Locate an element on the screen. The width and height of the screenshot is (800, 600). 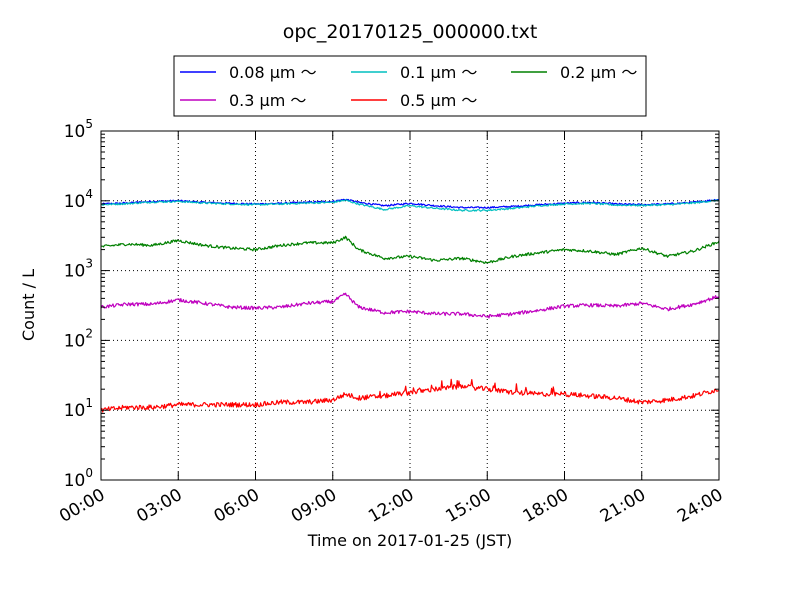
legend-box is located at coordinates (410, 86).